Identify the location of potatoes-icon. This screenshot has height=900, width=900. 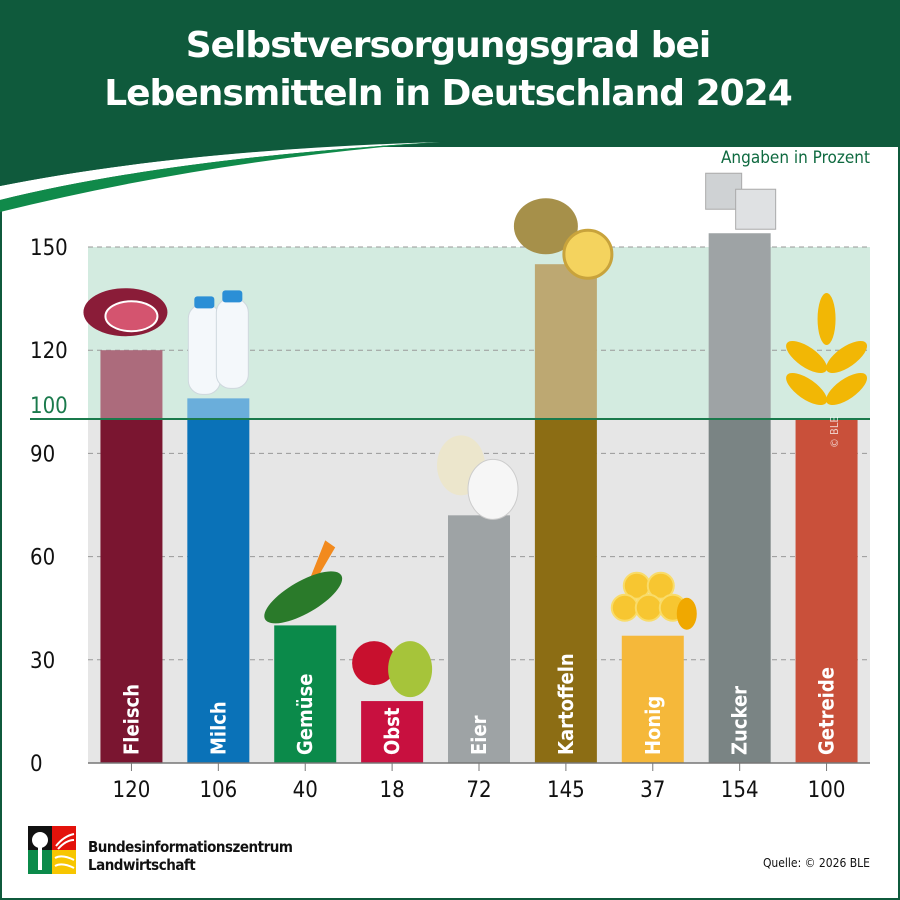
(563, 239).